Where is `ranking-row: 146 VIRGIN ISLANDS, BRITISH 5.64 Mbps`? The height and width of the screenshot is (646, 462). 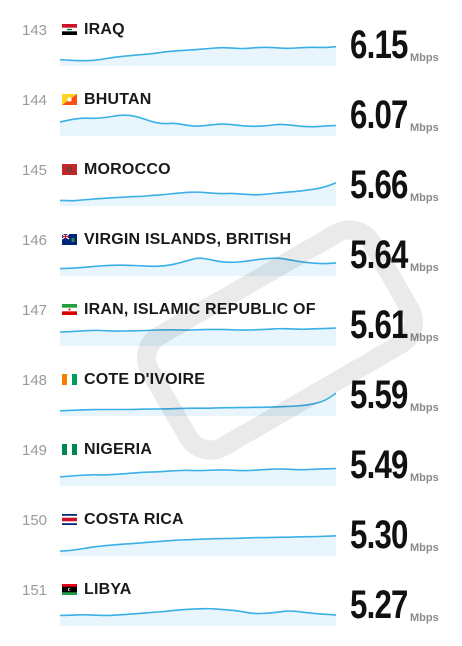
ranking-row: 146 VIRGIN ISLANDS, BRITISH 5.64 Mbps is located at coordinates (231, 251).